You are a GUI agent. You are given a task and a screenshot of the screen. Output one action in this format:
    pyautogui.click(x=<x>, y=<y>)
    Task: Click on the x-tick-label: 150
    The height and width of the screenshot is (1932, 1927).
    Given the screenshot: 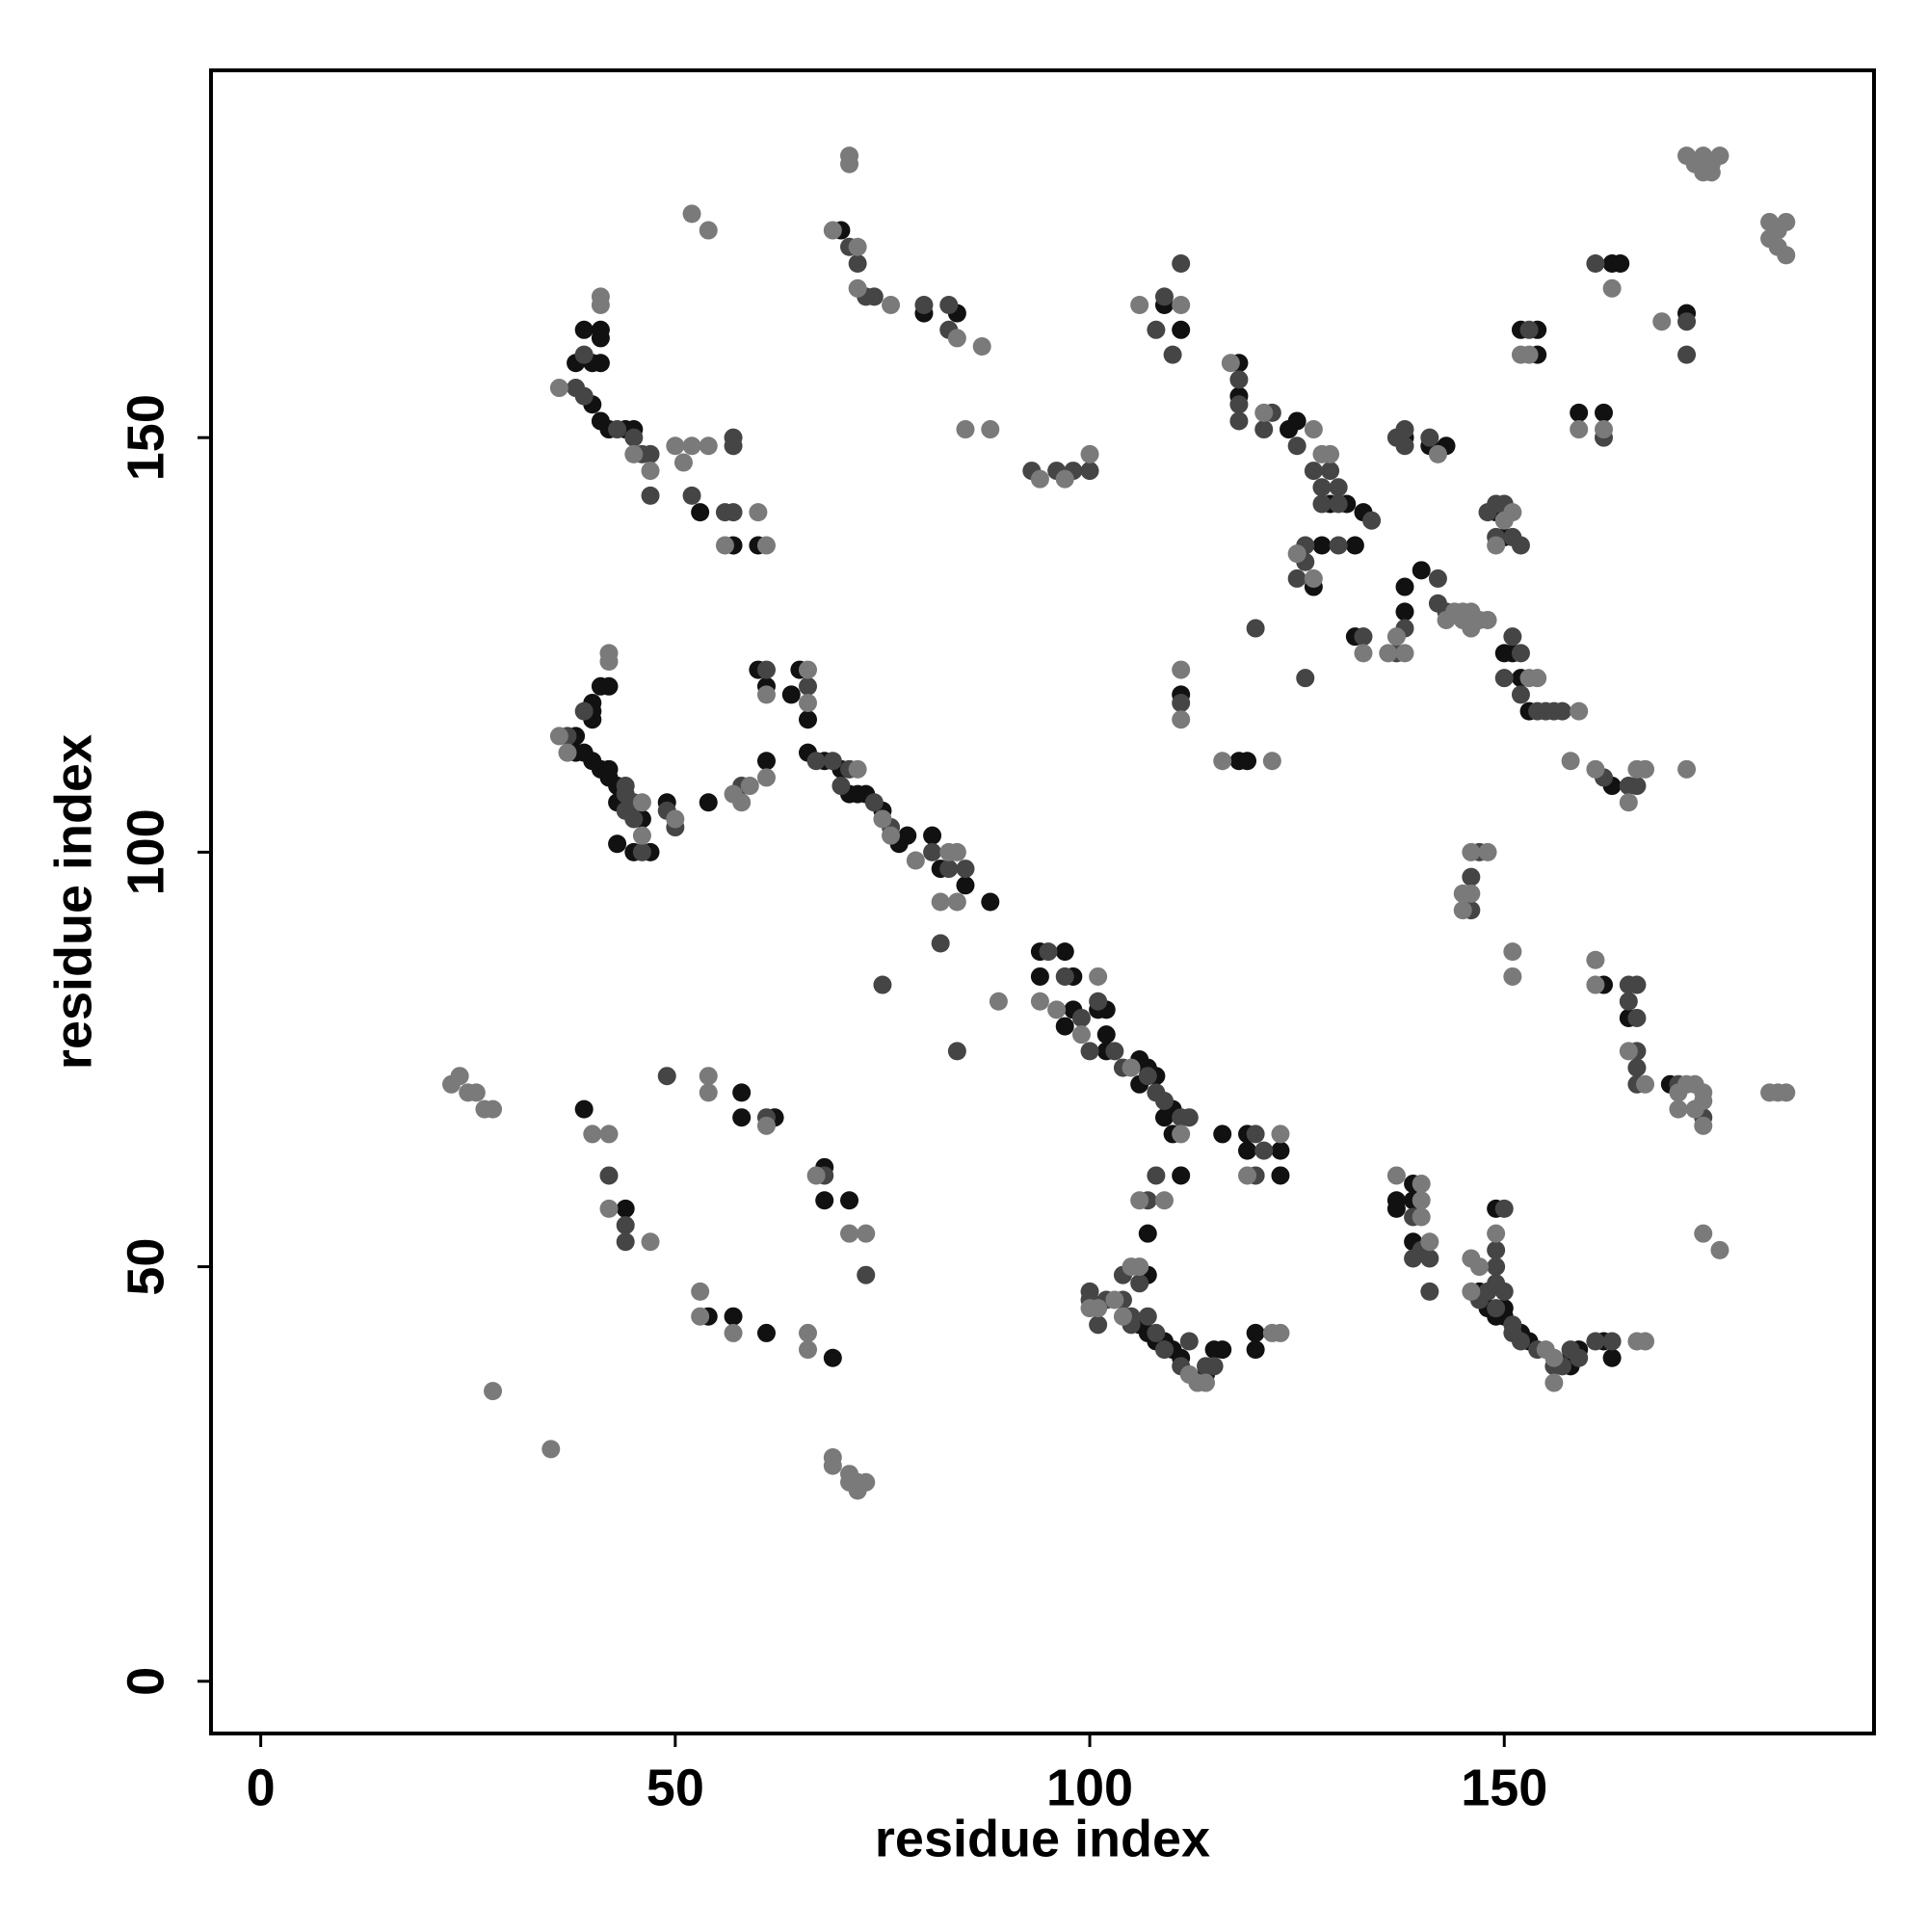 What is the action you would take?
    pyautogui.click(x=1504, y=1787)
    